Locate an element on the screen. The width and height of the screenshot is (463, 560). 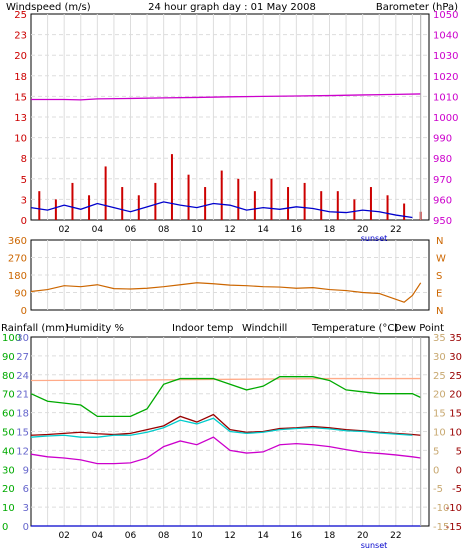
temperature-tick-label-outer: 35 is located at coordinates (455, 338).